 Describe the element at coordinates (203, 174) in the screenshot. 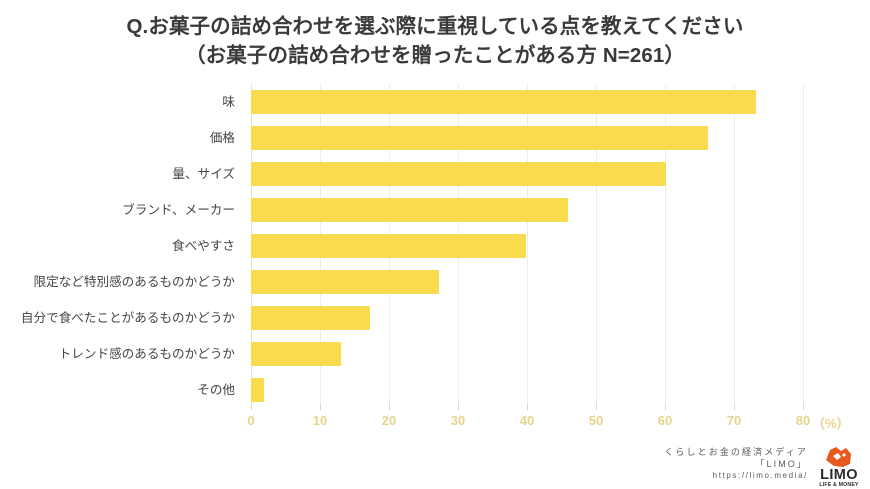

I see `category-label: 量、サイズ` at that location.